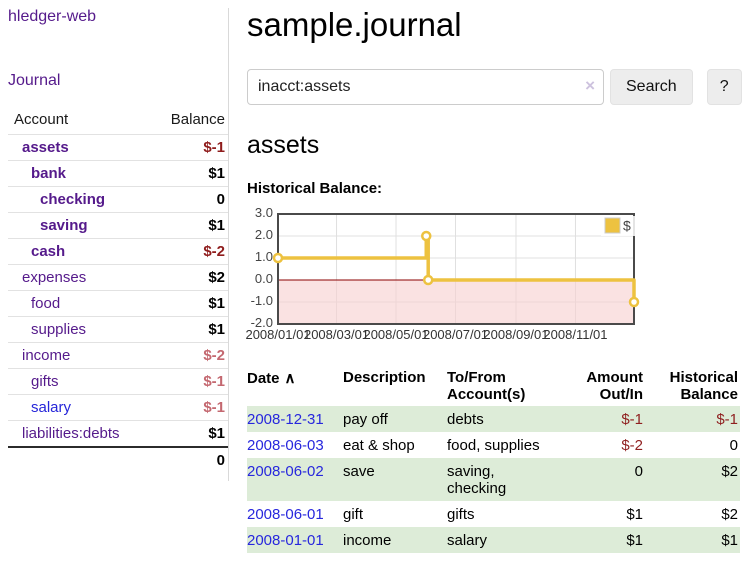 This screenshot has height=582, width=742. What do you see at coordinates (118, 17) in the screenshot?
I see `app-title: hledger-web` at bounding box center [118, 17].